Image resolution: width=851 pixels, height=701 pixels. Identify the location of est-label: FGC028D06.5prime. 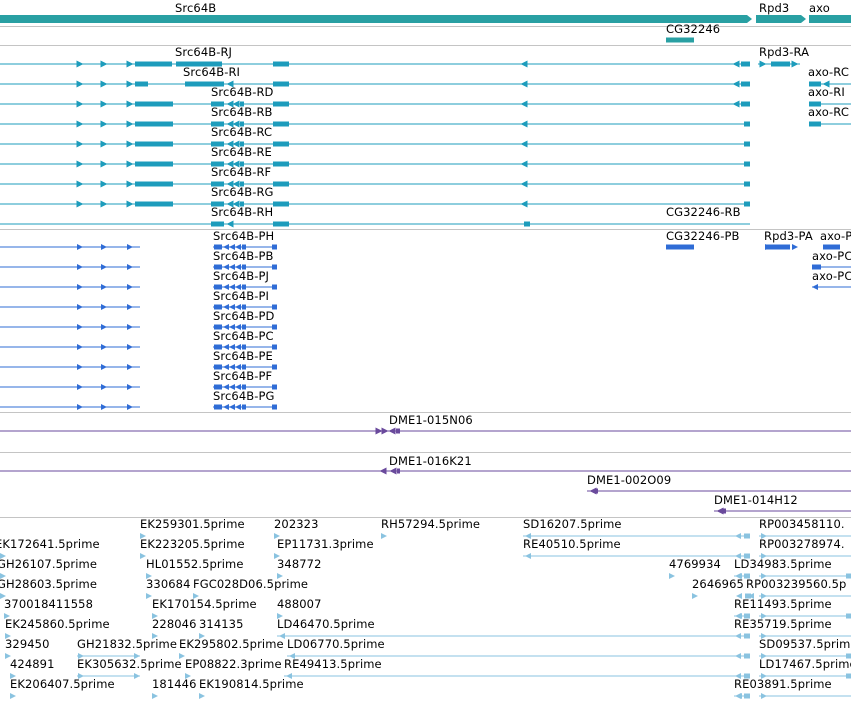
(251, 584).